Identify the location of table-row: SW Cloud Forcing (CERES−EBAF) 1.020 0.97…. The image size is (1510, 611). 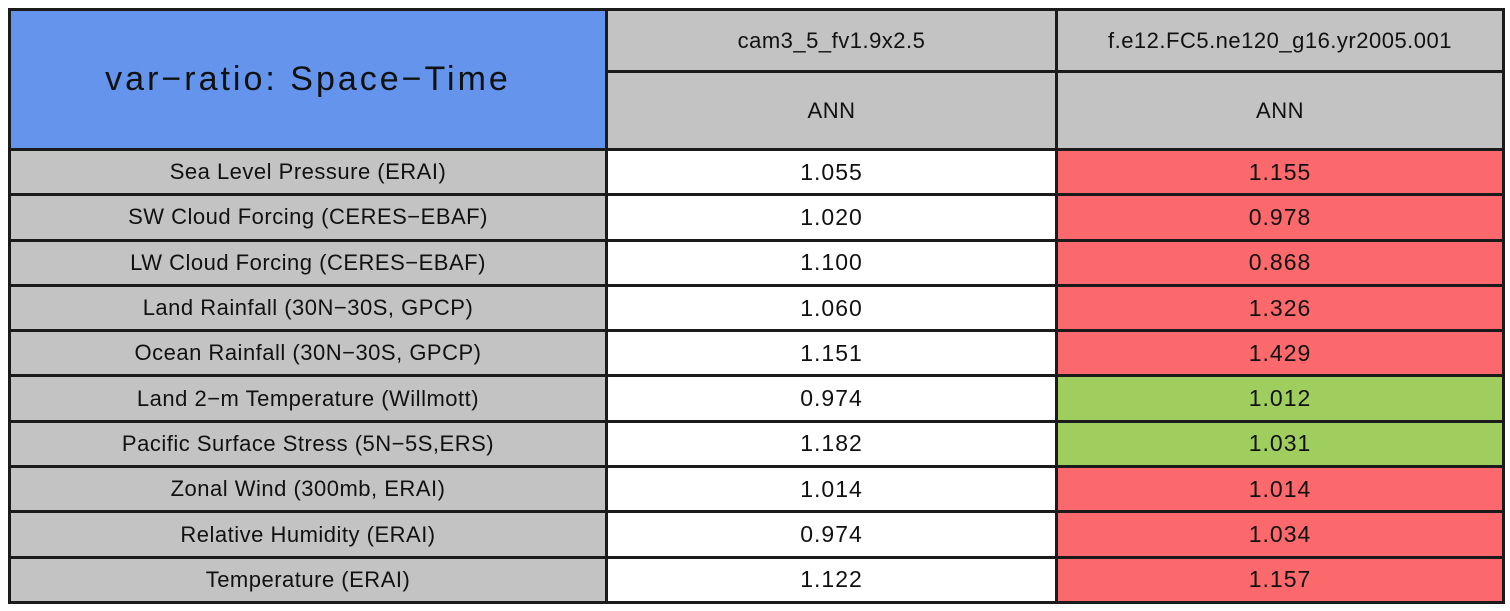
(756, 217).